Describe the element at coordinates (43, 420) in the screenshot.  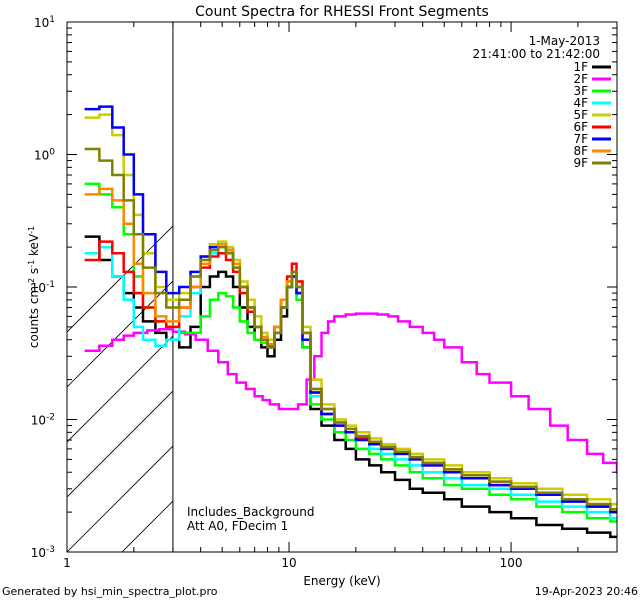
I see `y-tick-label: 10⁻²` at that location.